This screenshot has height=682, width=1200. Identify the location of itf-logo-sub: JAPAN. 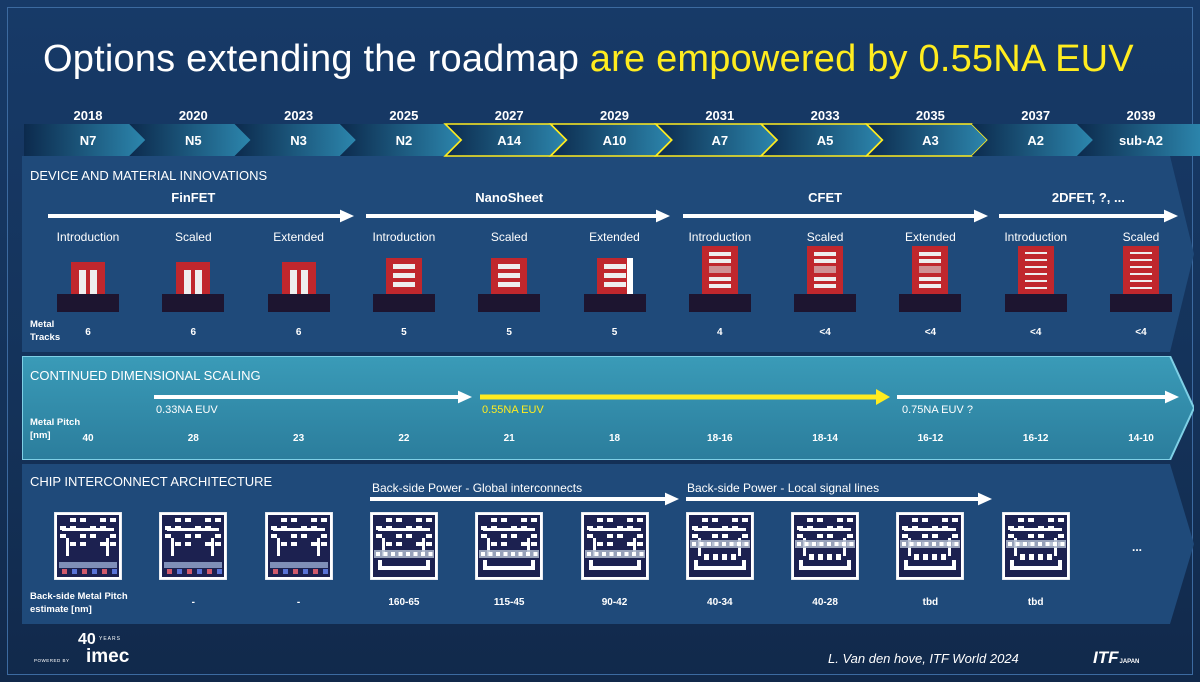
(1129, 662).